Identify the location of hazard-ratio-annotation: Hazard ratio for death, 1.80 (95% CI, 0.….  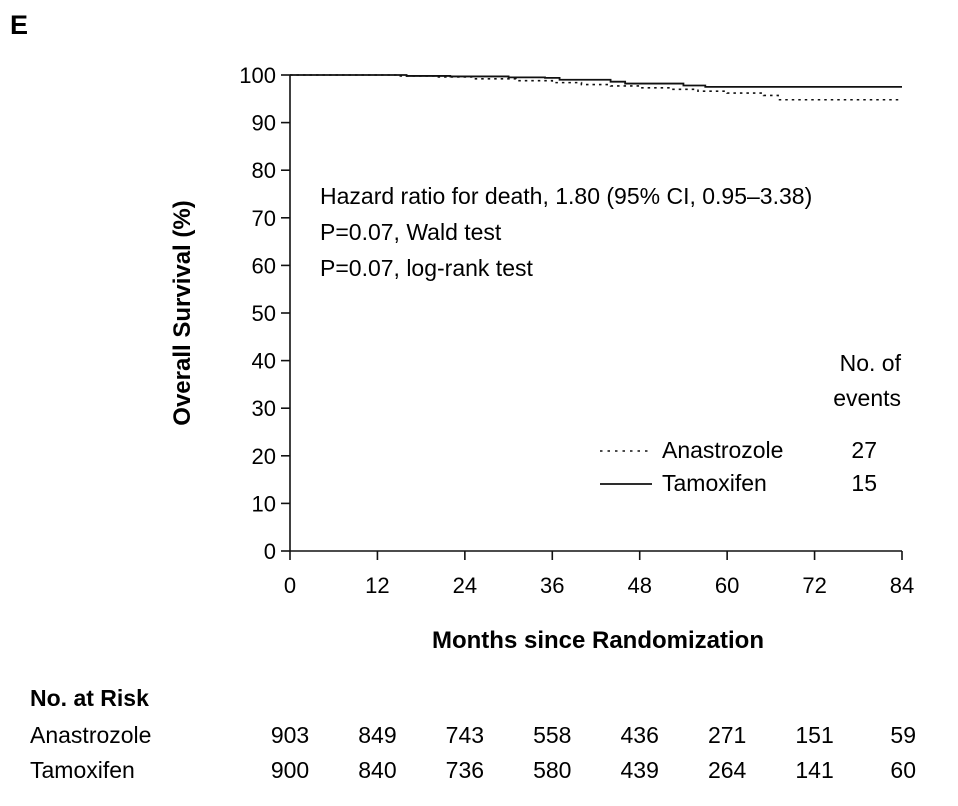
(566, 196).